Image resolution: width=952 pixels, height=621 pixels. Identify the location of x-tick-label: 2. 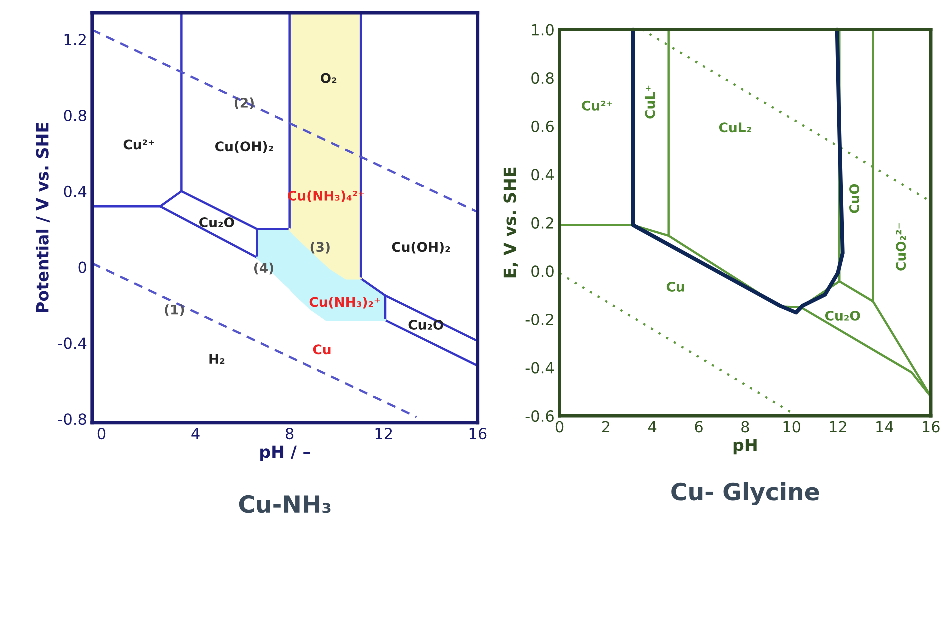
(606, 427).